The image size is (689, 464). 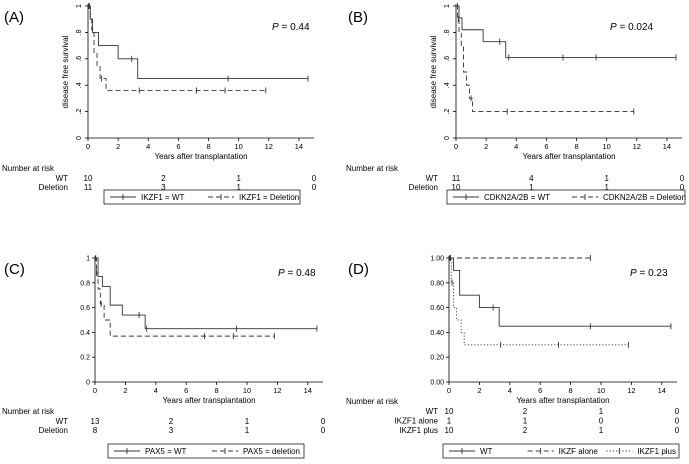 What do you see at coordinates (652, 273) in the screenshot?
I see `p-value-number: = 0.23` at bounding box center [652, 273].